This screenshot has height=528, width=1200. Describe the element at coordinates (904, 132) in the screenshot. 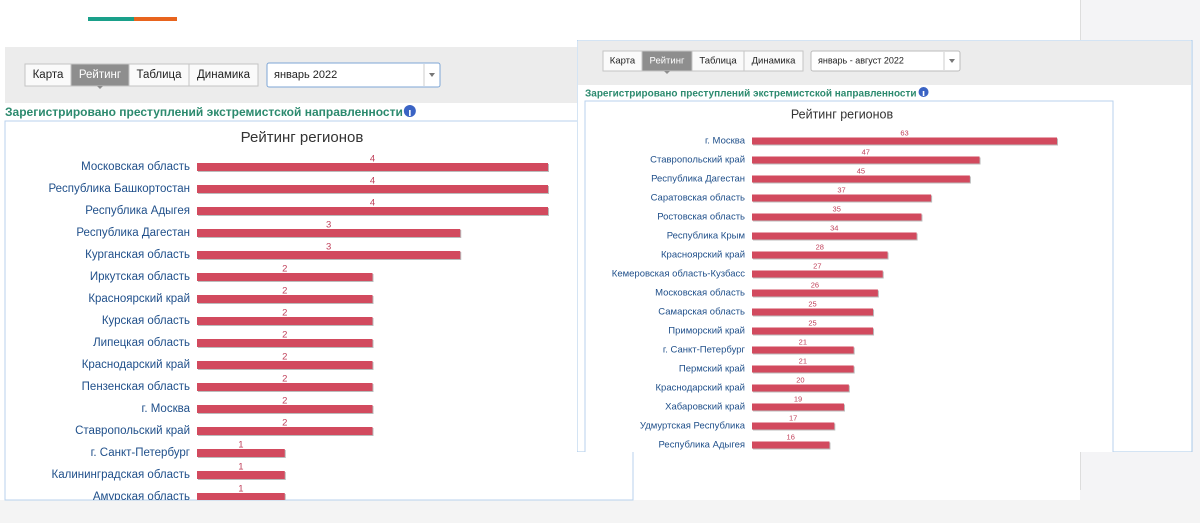

I see `value-label: 63` at that location.